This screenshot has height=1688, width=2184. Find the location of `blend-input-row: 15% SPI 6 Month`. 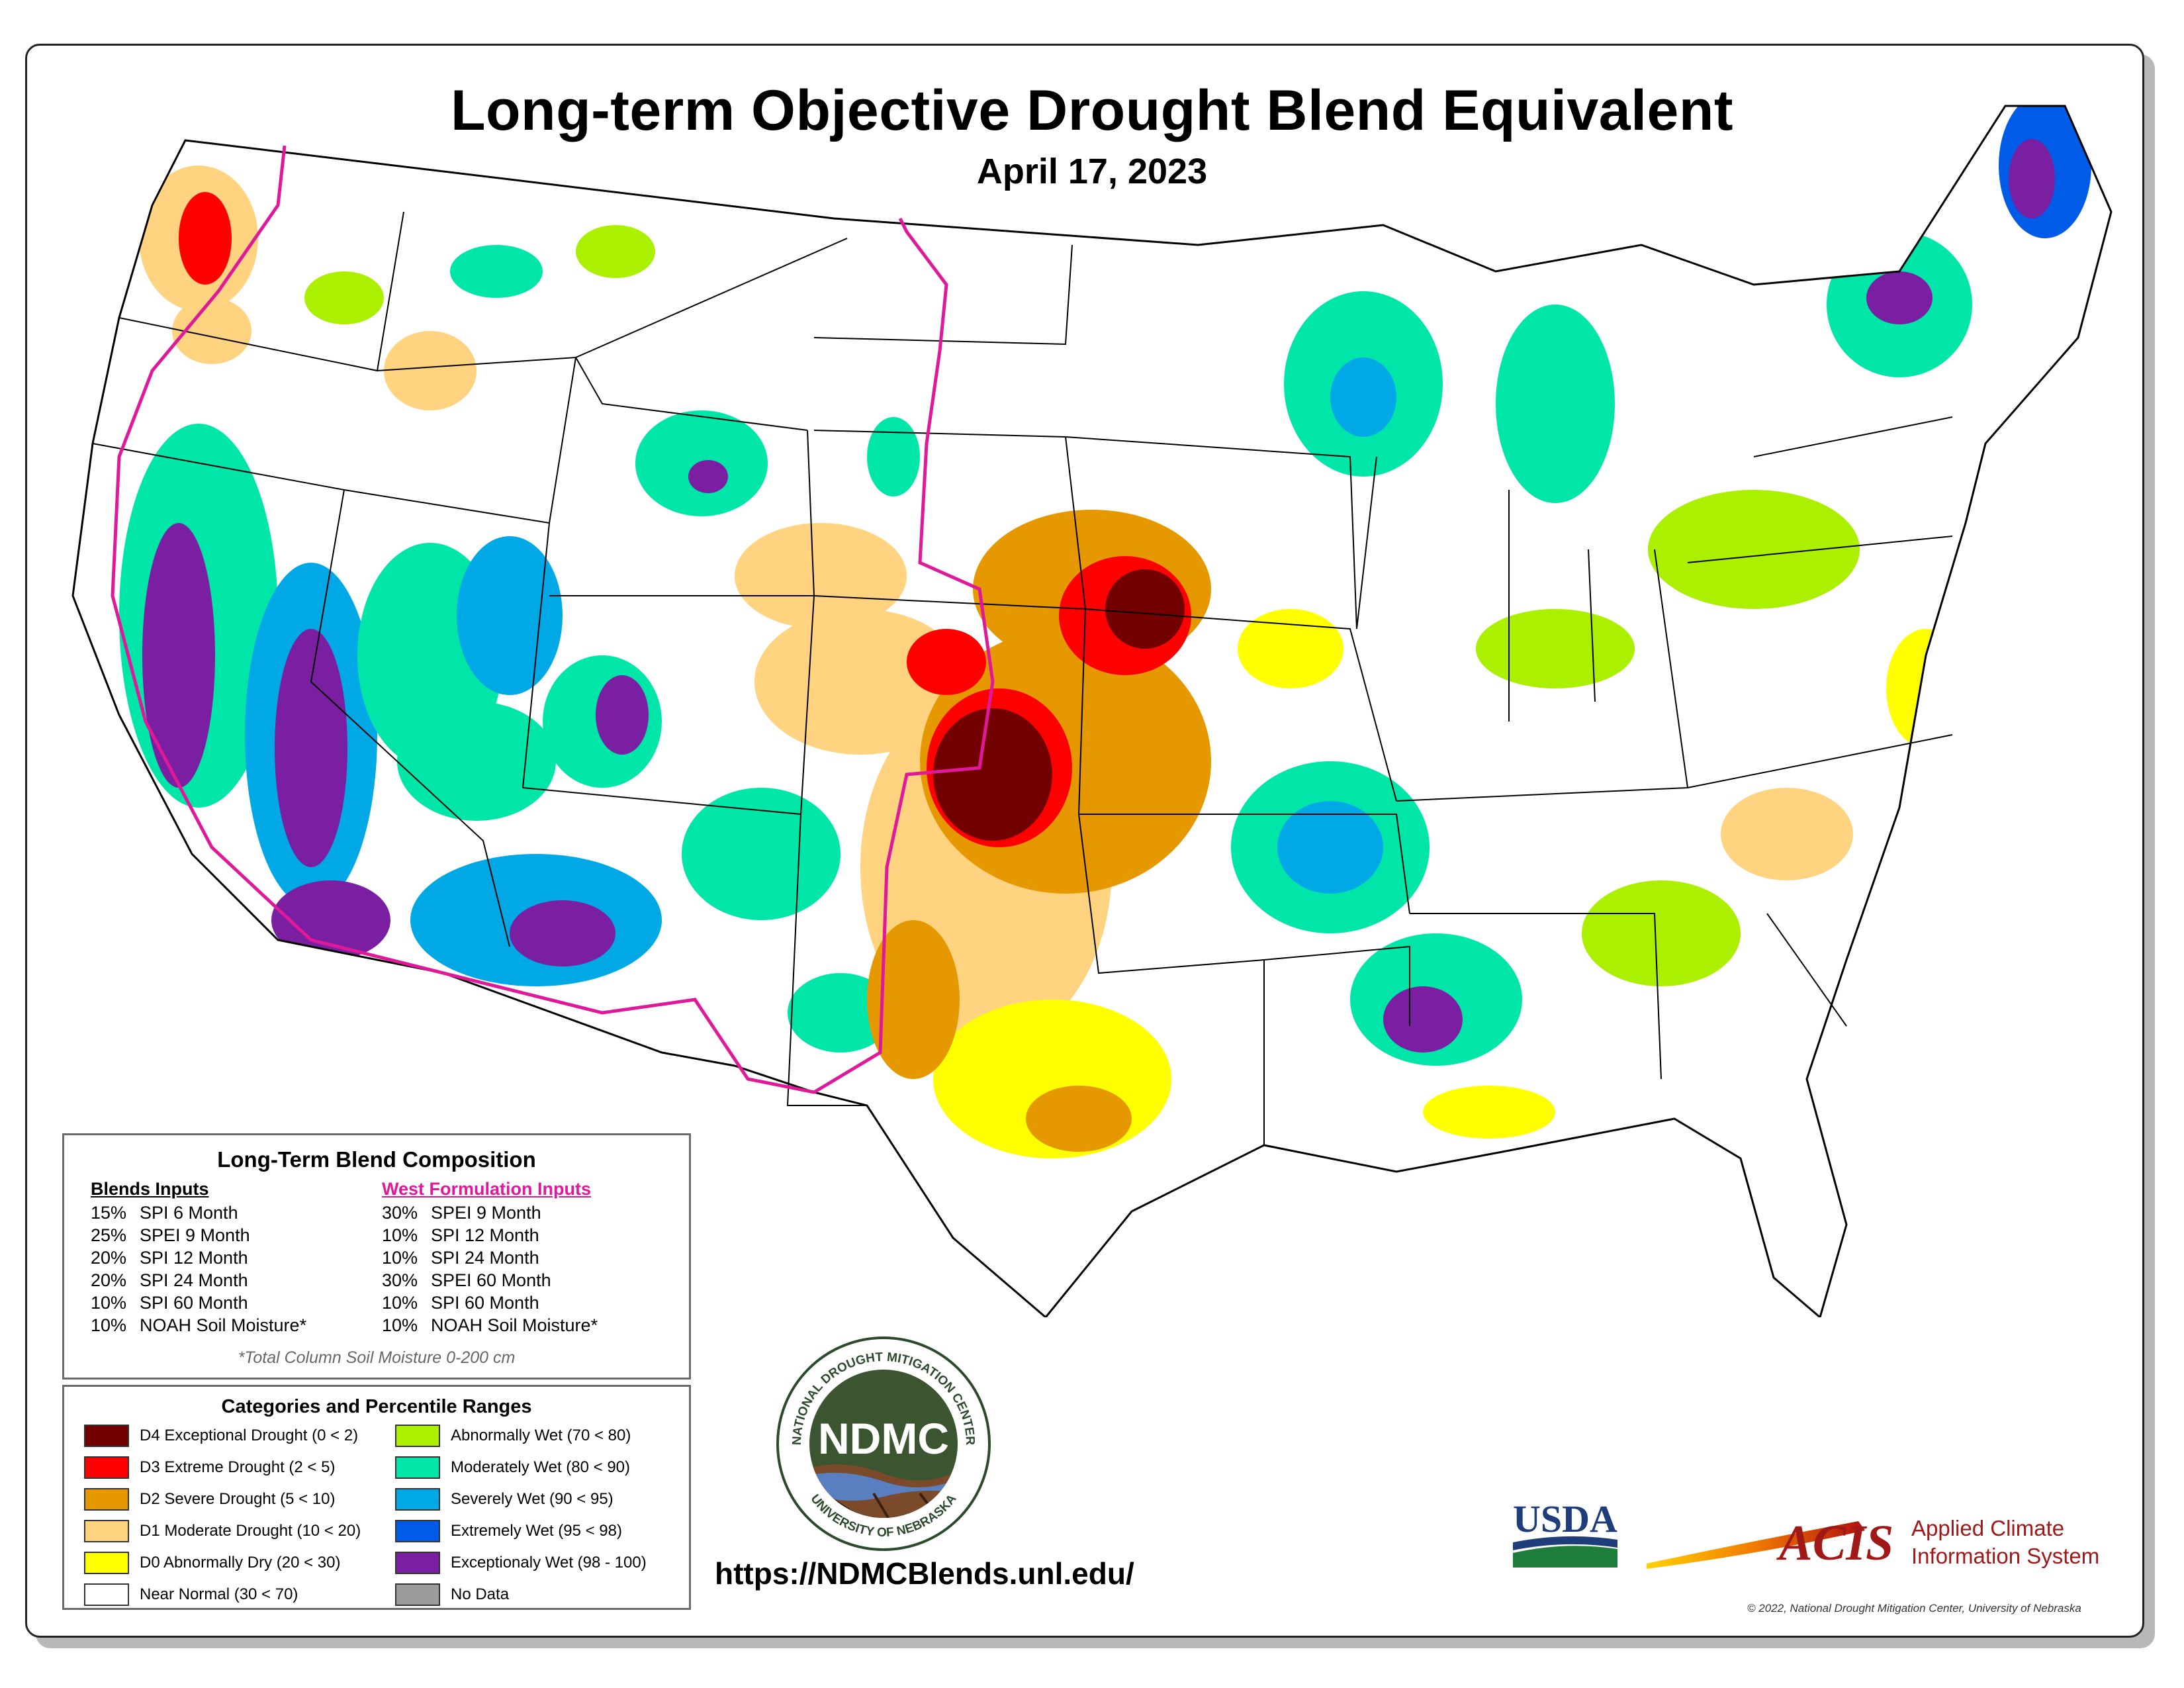

blend-input-row: 15% SPI 6 Month is located at coordinates (164, 1213).